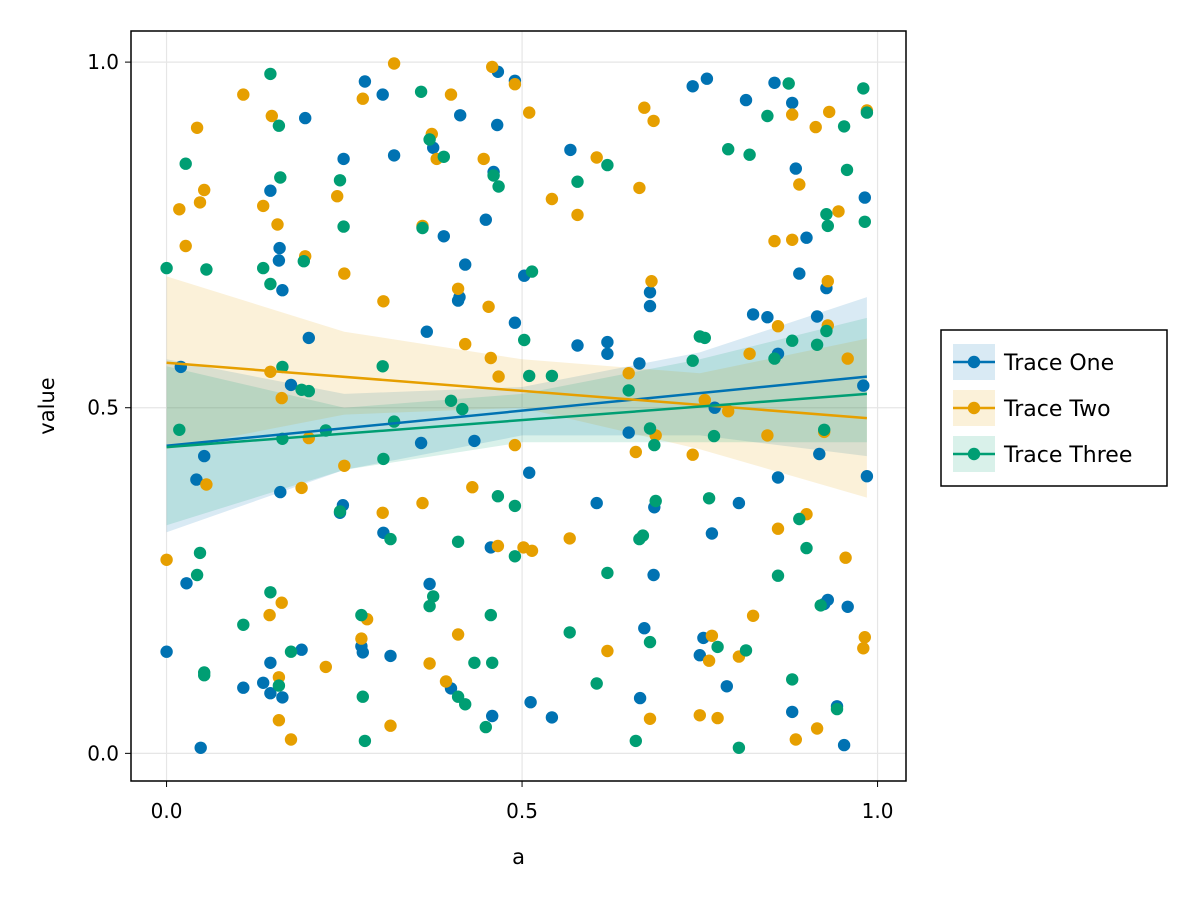 The width and height of the screenshot is (1200, 900). What do you see at coordinates (167, 811) in the screenshot?
I see `x-tick-label: 0.0` at bounding box center [167, 811].